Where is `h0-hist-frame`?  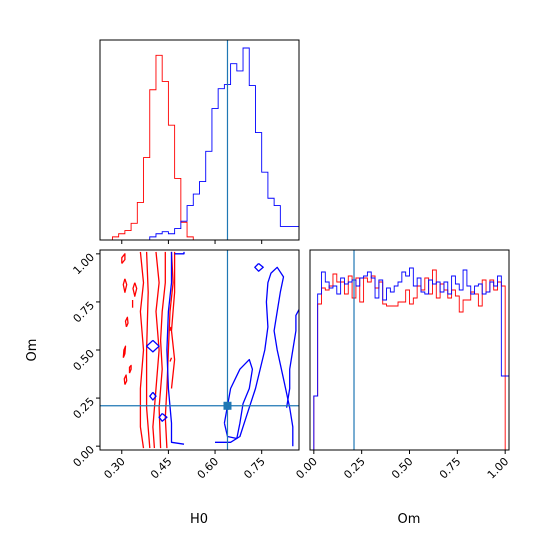 h0-hist-frame is located at coordinates (199, 140).